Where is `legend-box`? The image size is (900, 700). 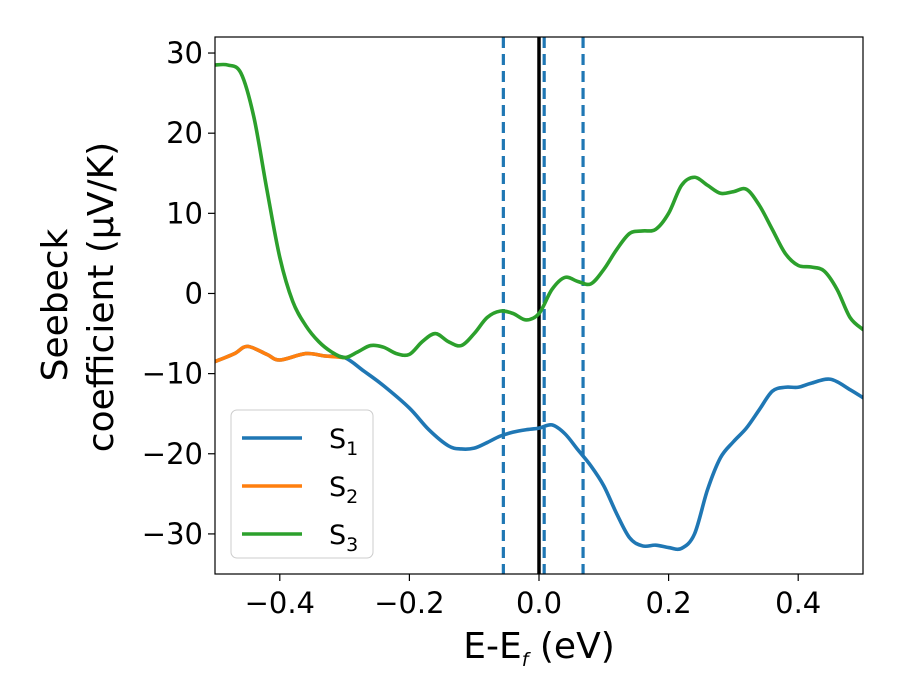 legend-box is located at coordinates (302, 484).